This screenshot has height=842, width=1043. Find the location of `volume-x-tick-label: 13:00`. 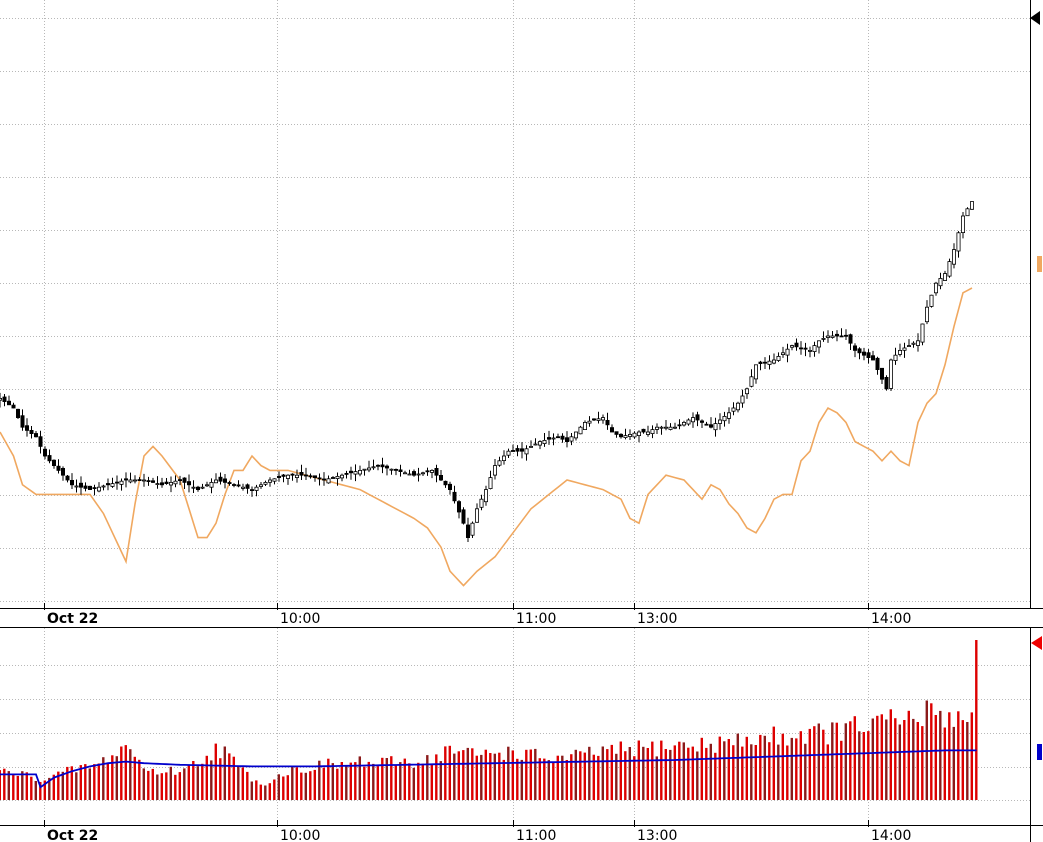

volume-x-tick-label: 13:00 is located at coordinates (657, 835).